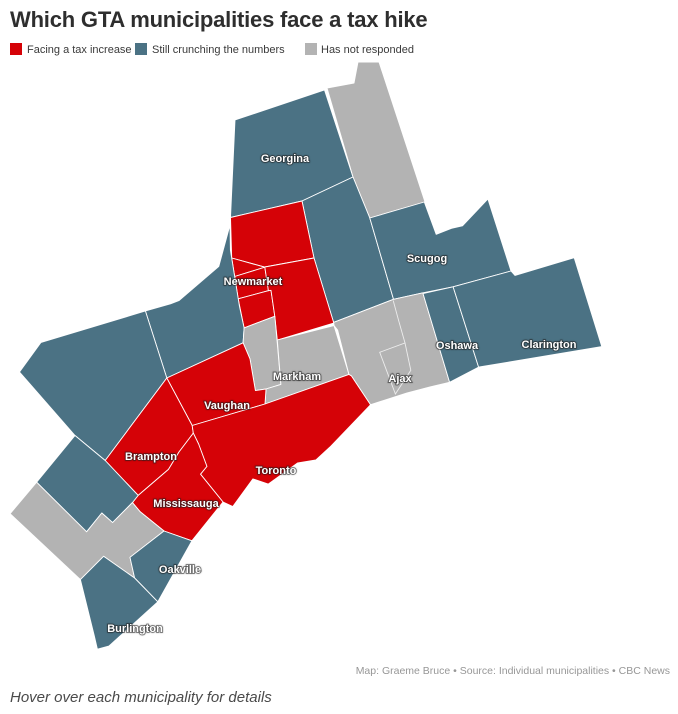  Describe the element at coordinates (135, 629) in the screenshot. I see `svg-text: Burlington` at that location.